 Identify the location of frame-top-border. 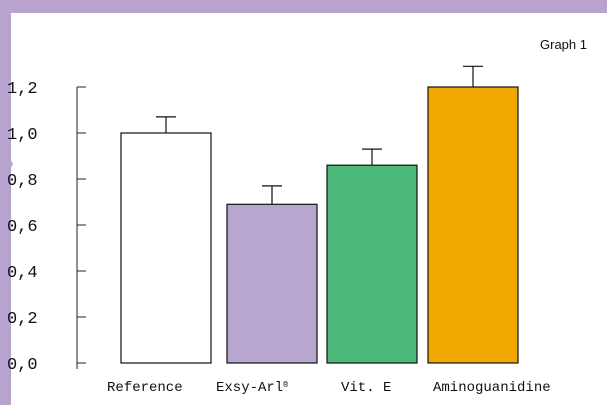
(303, 6).